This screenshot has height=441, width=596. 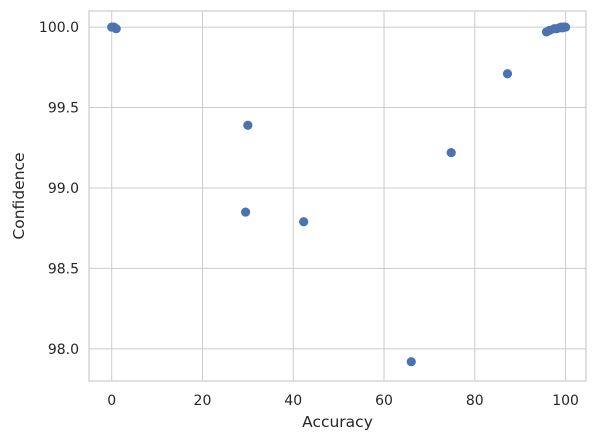 I want to click on x-tick-label: 20, so click(x=203, y=401).